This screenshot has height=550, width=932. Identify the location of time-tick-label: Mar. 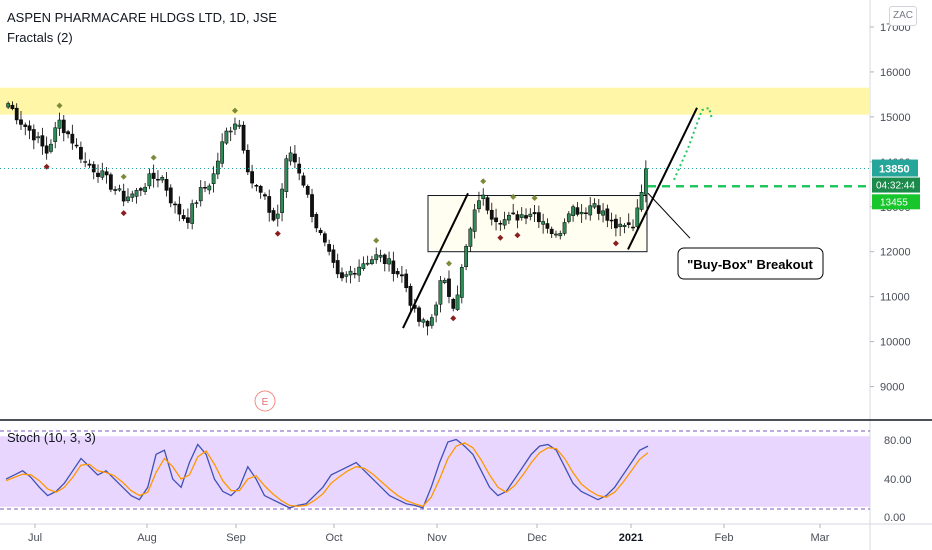
(820, 538).